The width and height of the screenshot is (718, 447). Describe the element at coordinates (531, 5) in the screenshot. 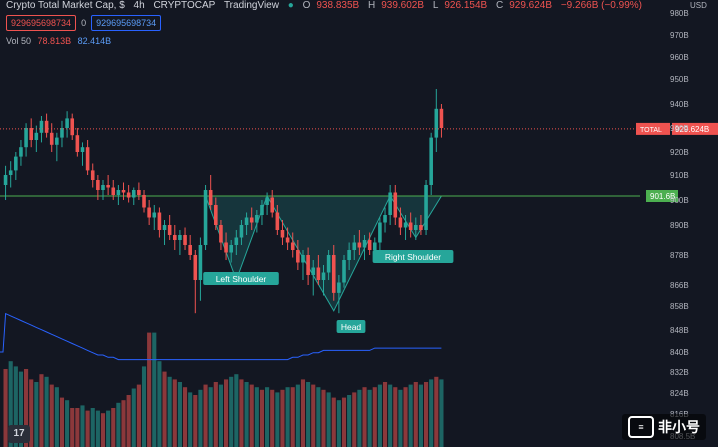

I see `close-value: 929.624B` at that location.